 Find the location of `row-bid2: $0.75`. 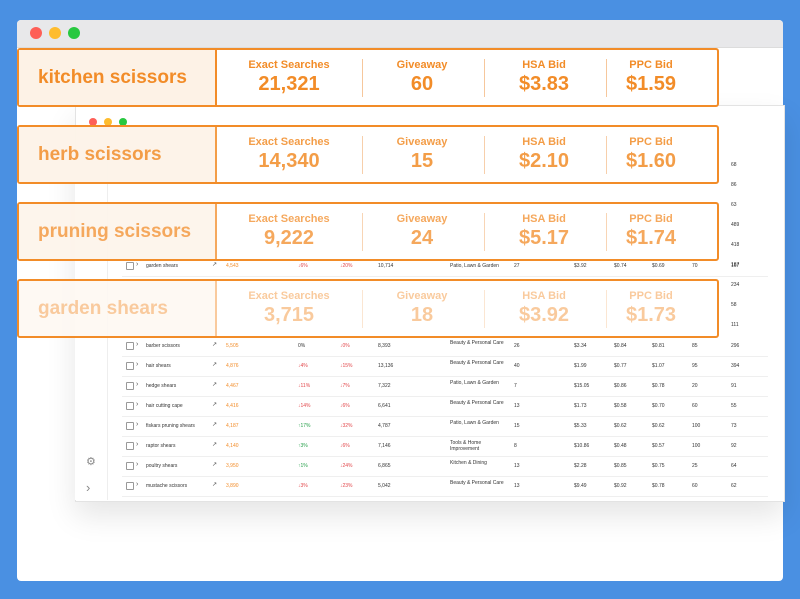

row-bid2: $0.75 is located at coordinates (658, 466).